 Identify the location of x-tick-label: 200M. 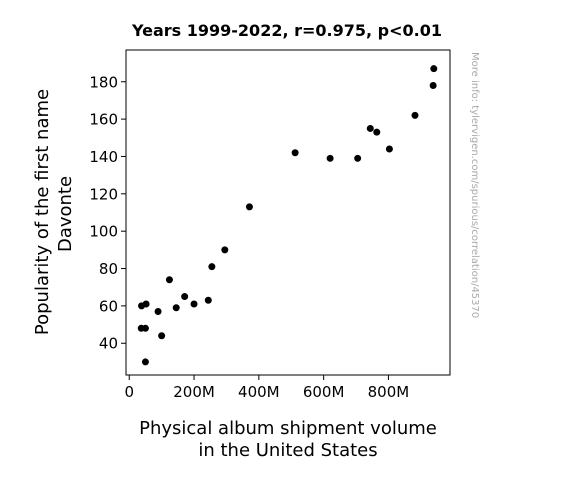
(194, 392).